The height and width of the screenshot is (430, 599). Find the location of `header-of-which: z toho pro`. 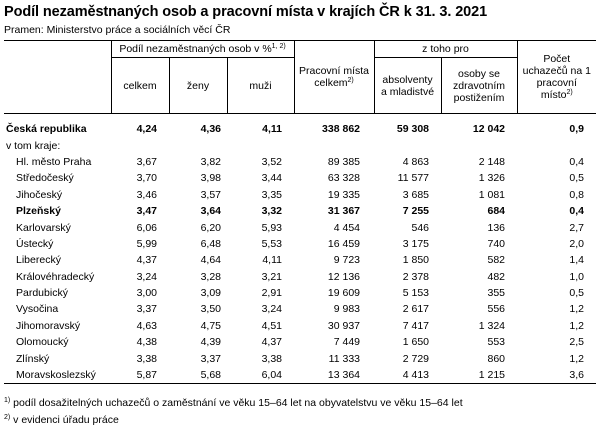

header-of-which: z toho pro is located at coordinates (445, 49).